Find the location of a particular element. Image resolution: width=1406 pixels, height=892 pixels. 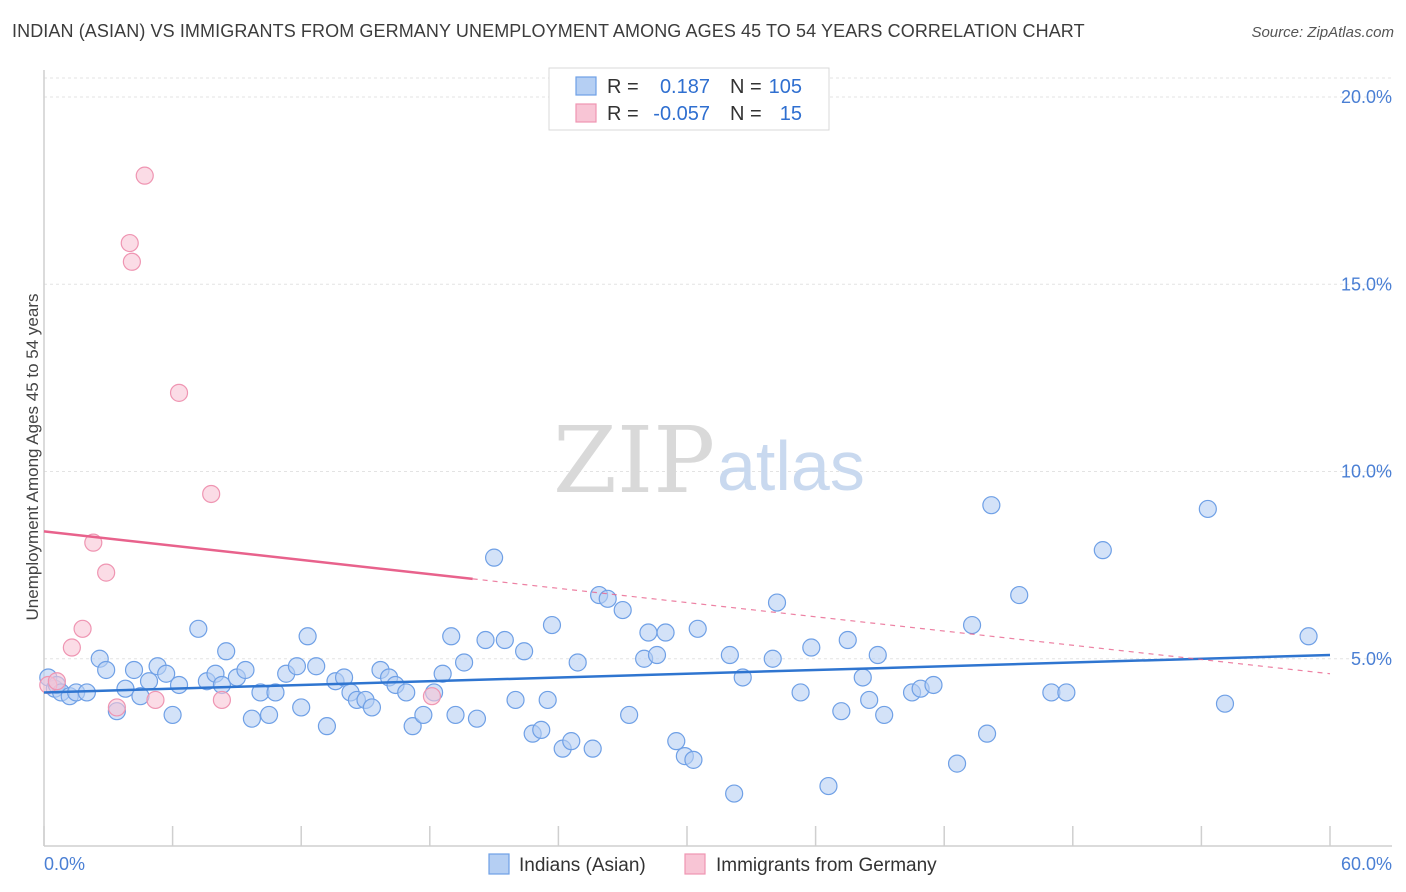

bottom-legend-swatch-indians is located at coordinates (499, 864).